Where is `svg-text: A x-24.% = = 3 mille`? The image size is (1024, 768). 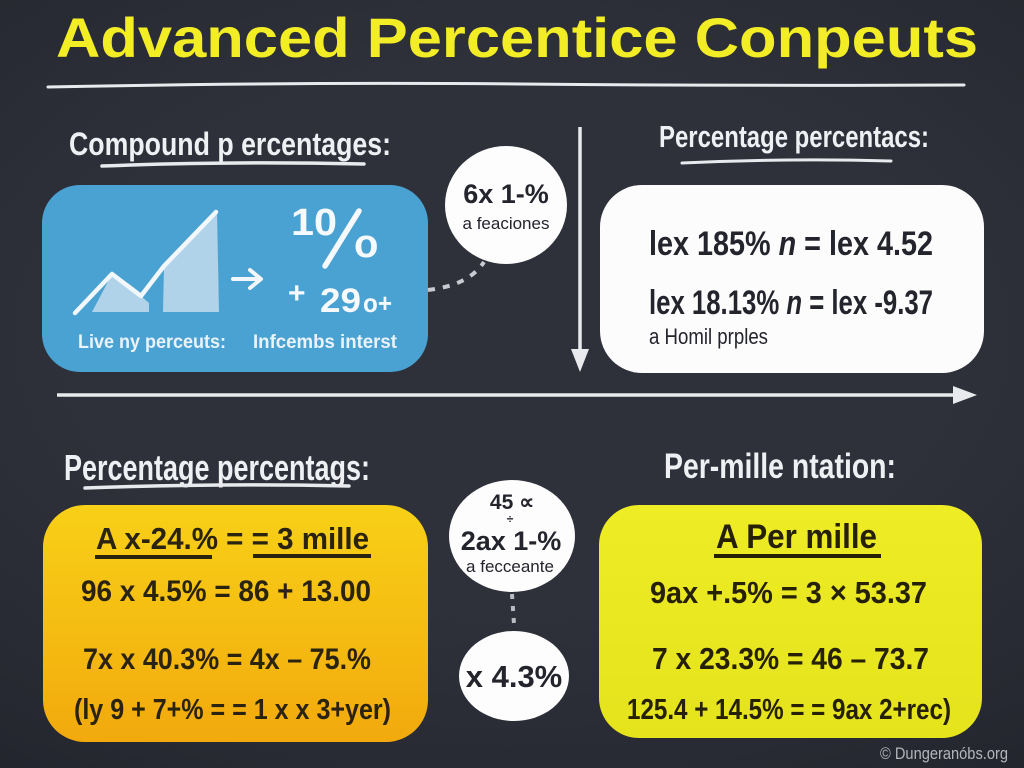 svg-text: A x-24.% = = 3 mille is located at coordinates (232, 538).